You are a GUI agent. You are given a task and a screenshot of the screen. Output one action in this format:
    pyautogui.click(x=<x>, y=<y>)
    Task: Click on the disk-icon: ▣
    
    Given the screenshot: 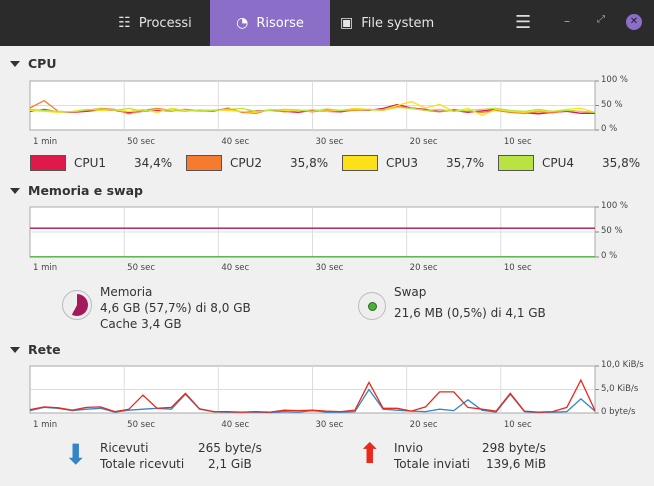 What is the action you would take?
    pyautogui.click(x=347, y=23)
    